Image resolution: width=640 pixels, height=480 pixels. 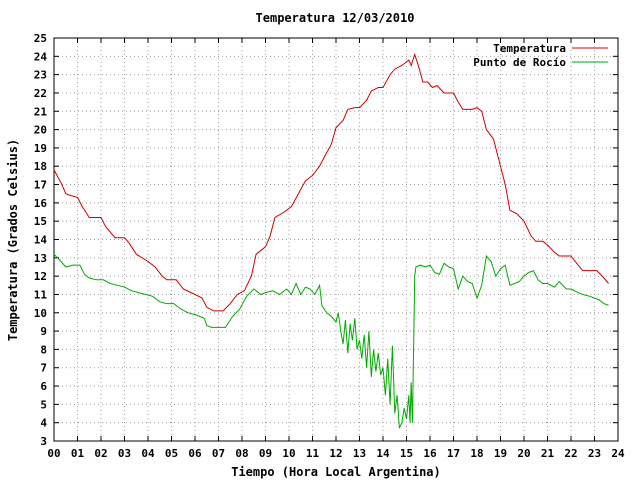 What do you see at coordinates (43, 386) in the screenshot?
I see `y-tick-label: 6` at bounding box center [43, 386].